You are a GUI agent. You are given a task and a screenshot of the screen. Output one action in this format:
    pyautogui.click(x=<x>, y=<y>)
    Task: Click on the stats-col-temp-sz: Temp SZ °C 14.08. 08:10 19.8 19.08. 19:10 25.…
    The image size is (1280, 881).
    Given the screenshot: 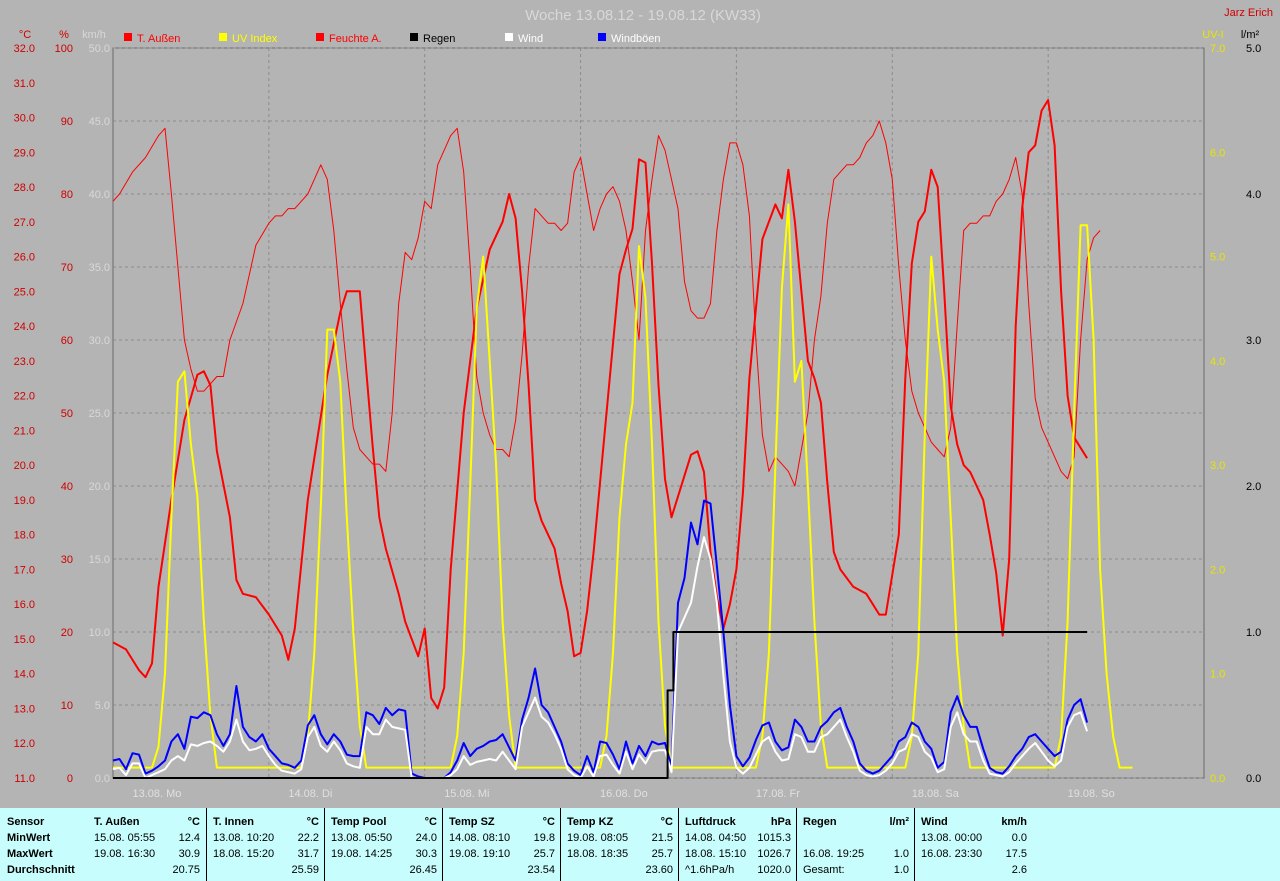 What is the action you would take?
    pyautogui.click(x=501, y=844)
    